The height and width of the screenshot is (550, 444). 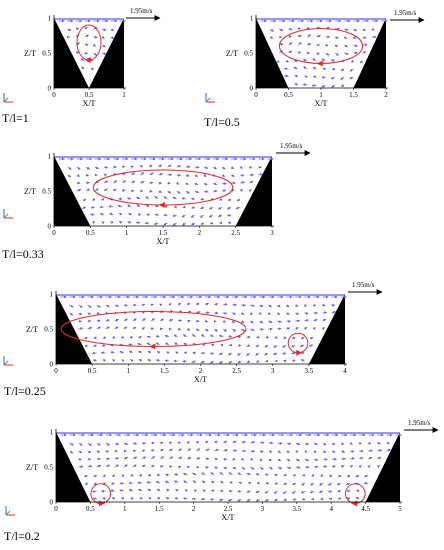 What do you see at coordinates (52, 295) in the screenshot?
I see `y-tick-label: 1` at bounding box center [52, 295].